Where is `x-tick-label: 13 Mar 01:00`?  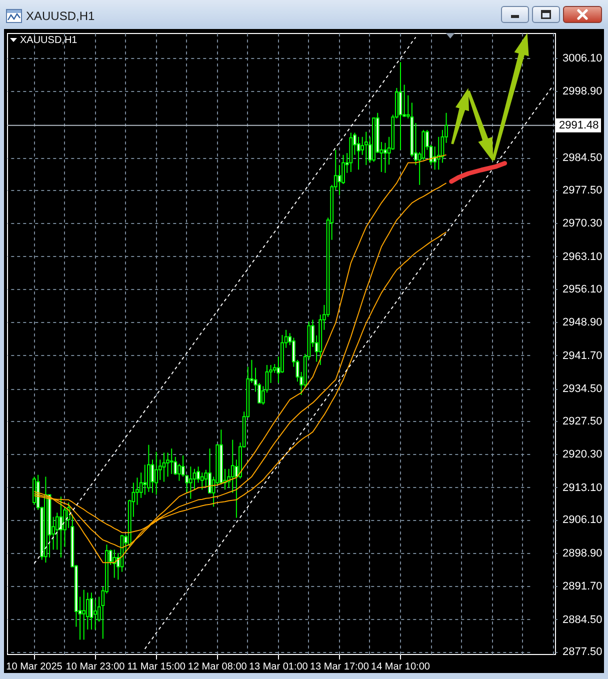 x-tick-label: 13 Mar 01:00 is located at coordinates (278, 667).